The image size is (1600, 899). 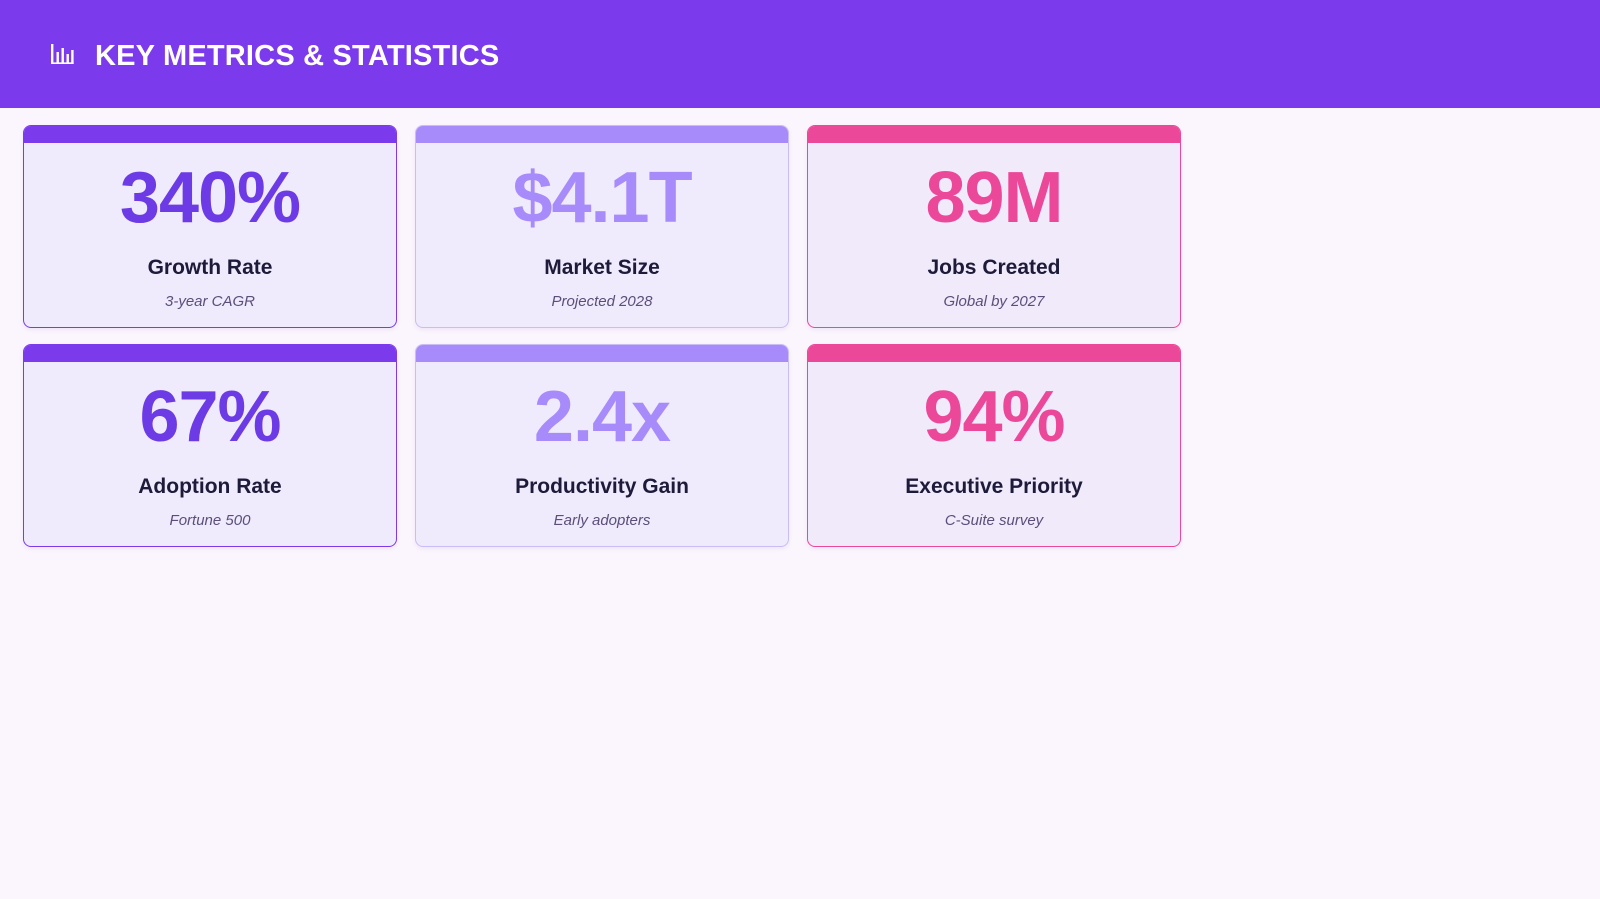 What do you see at coordinates (602, 198) in the screenshot?
I see `metric-value: $4.1T` at bounding box center [602, 198].